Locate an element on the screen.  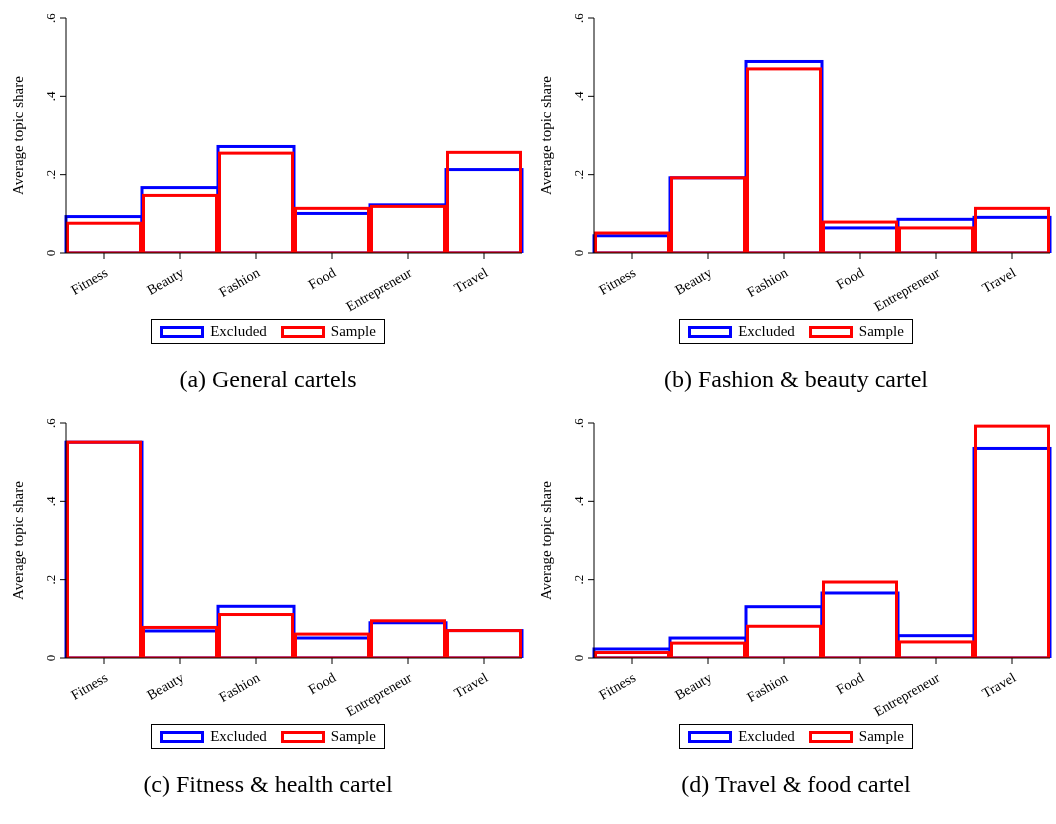
text: (c) Fitness & health cartel is located at coordinates (268, 784).